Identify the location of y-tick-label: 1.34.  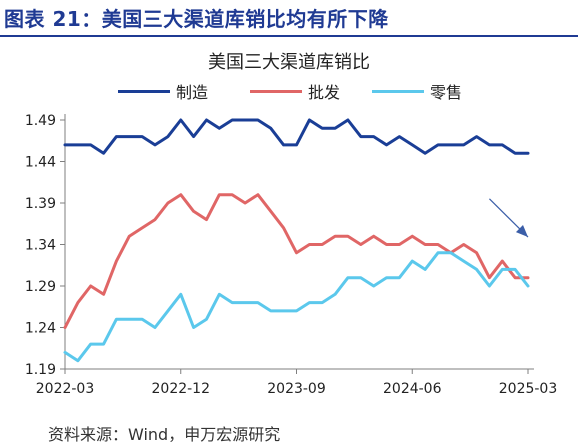
(40, 246).